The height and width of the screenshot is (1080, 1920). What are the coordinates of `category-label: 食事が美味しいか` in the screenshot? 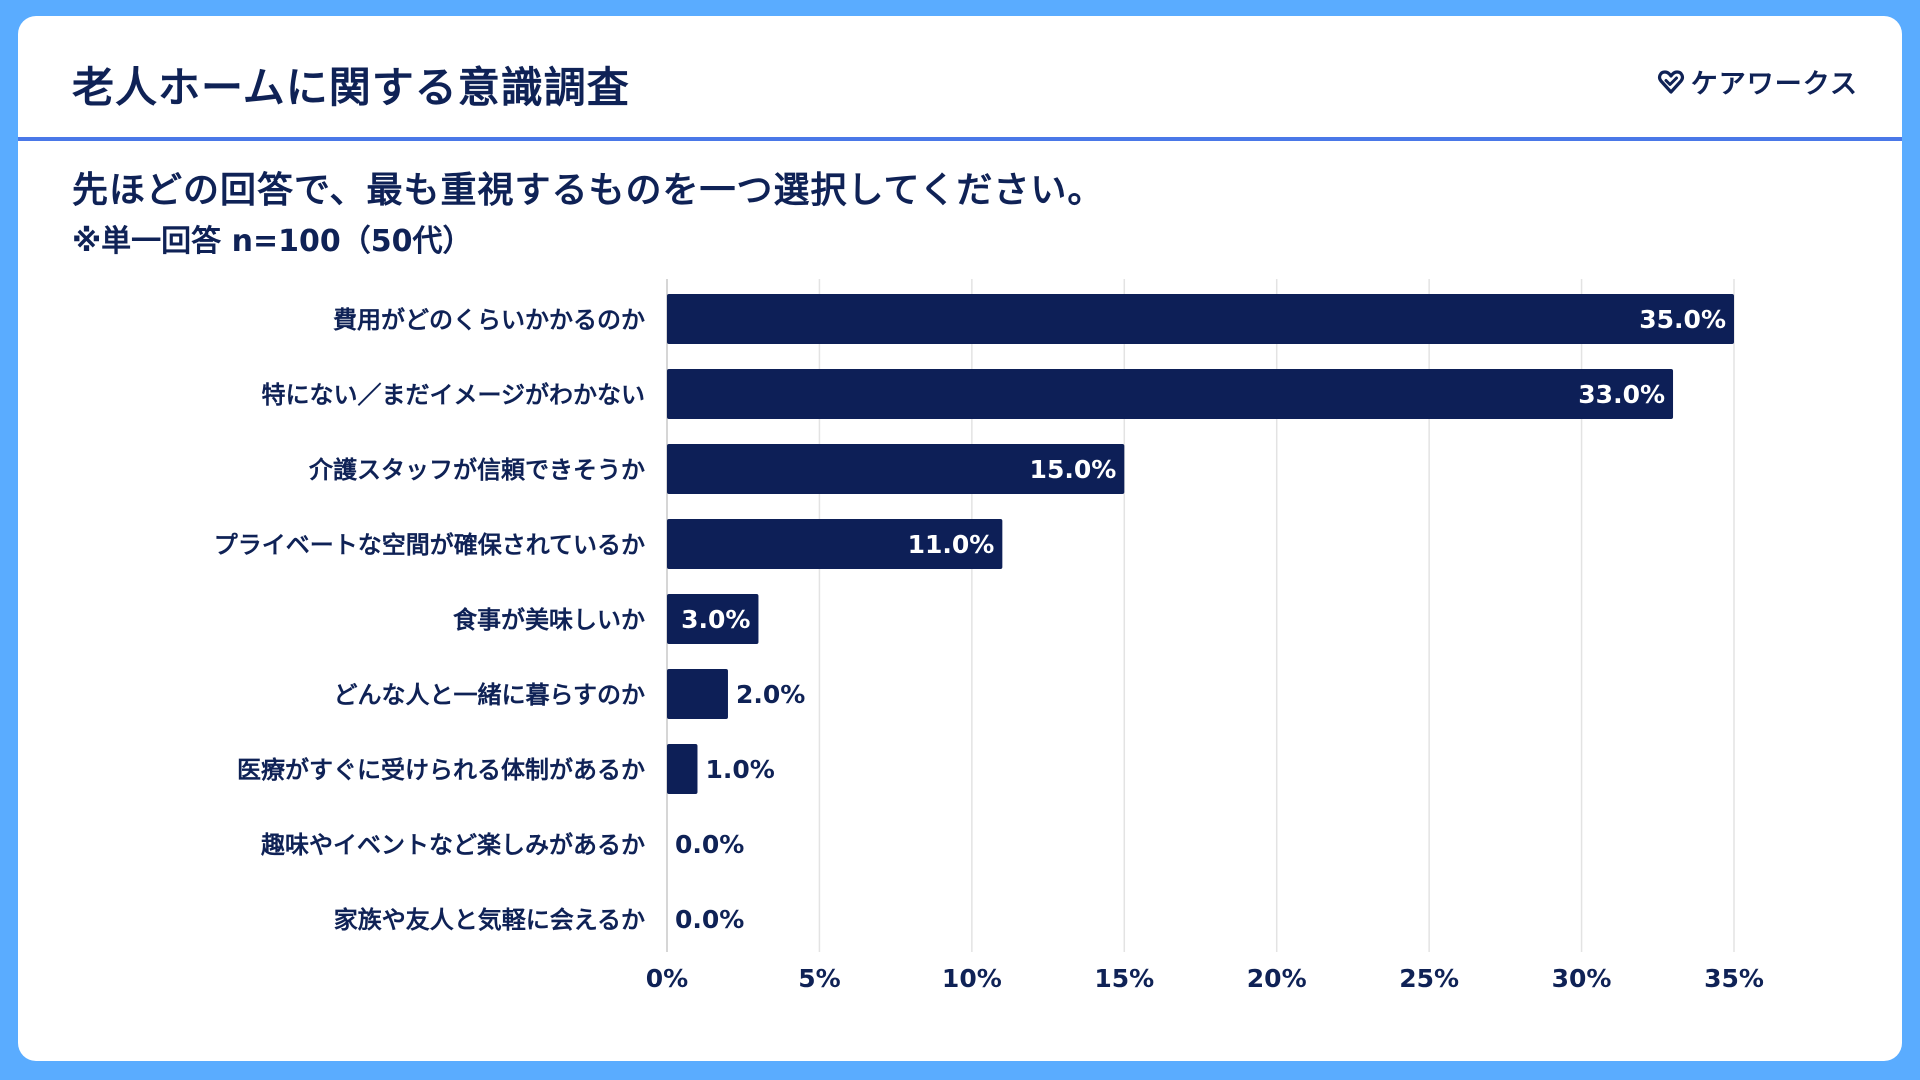 It's located at (549, 620).